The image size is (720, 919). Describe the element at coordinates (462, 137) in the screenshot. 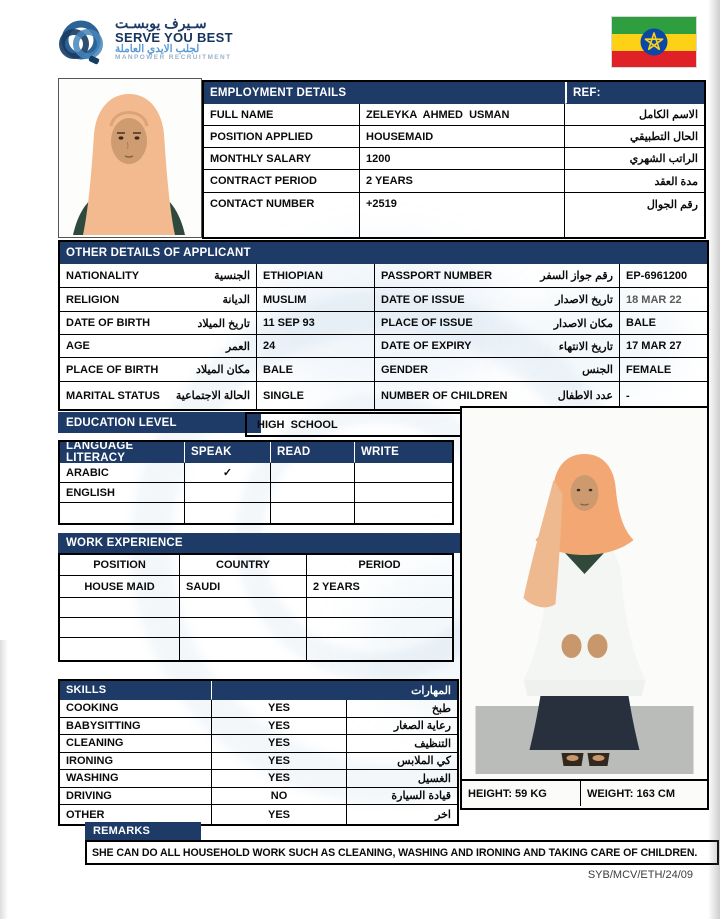

I see `position-applied-value: HOUSEMAID` at that location.